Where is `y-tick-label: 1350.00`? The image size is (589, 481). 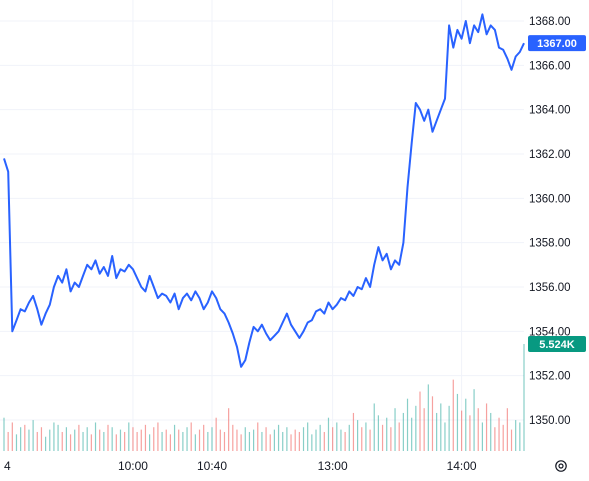
y-tick-label: 1350.00 is located at coordinates (550, 421).